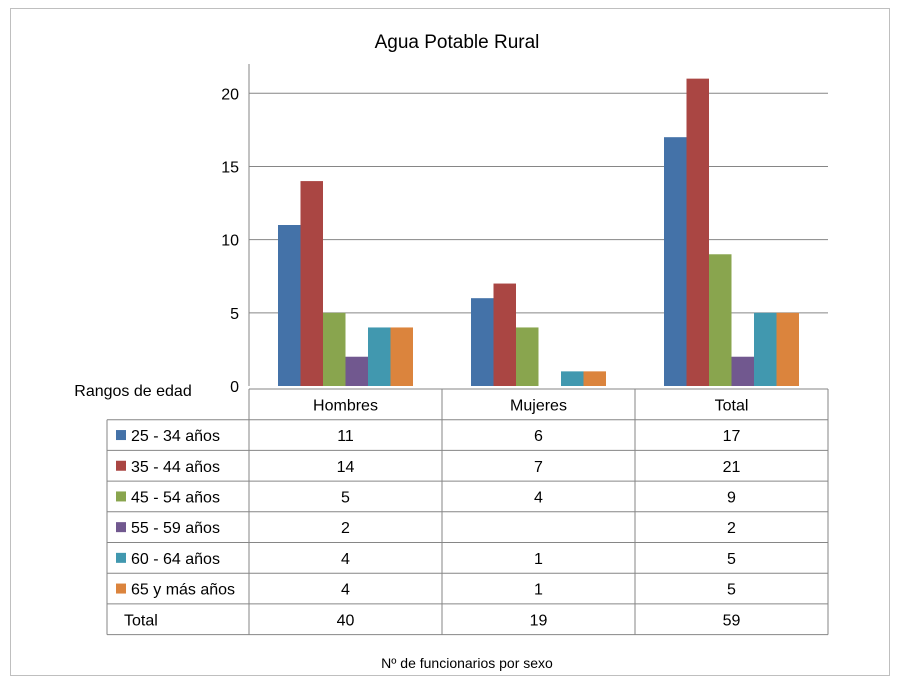  I want to click on y-tick-label: 15, so click(230, 167).